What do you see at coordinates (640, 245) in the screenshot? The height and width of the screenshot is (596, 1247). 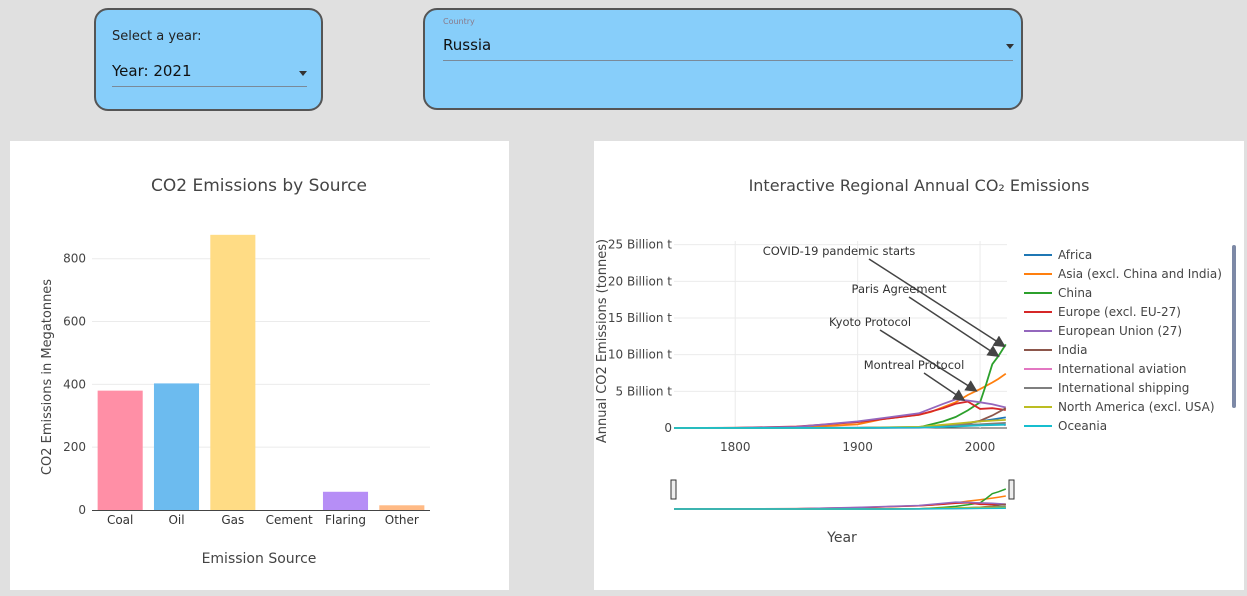 I see `y-tick-label: 25 Billion t` at bounding box center [640, 245].